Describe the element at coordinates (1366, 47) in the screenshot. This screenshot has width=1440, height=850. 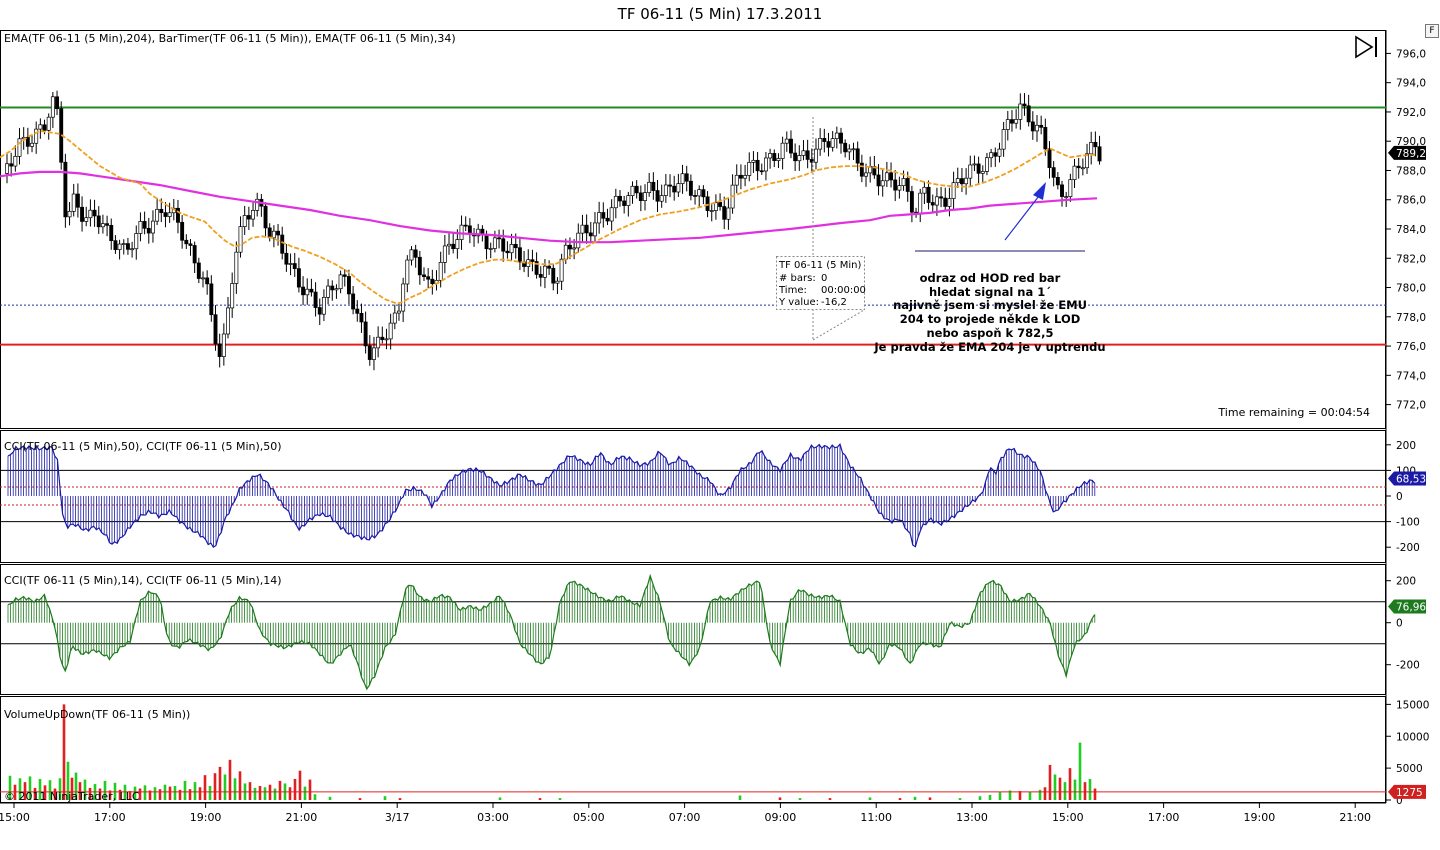
I see `play-pause-icon` at that location.